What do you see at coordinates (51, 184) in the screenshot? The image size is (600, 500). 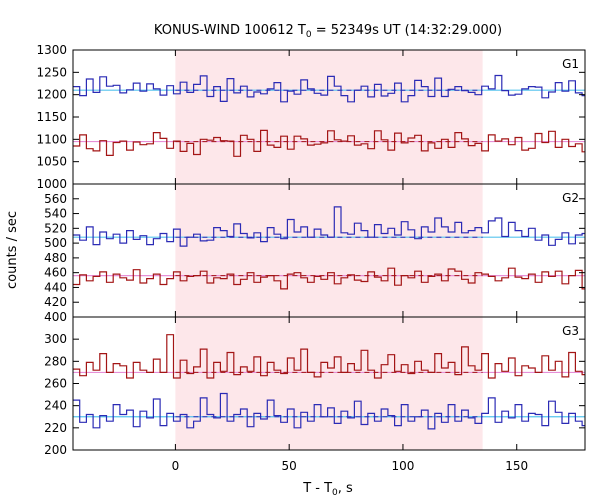 I see `y-tick-label: 1000` at bounding box center [51, 184].